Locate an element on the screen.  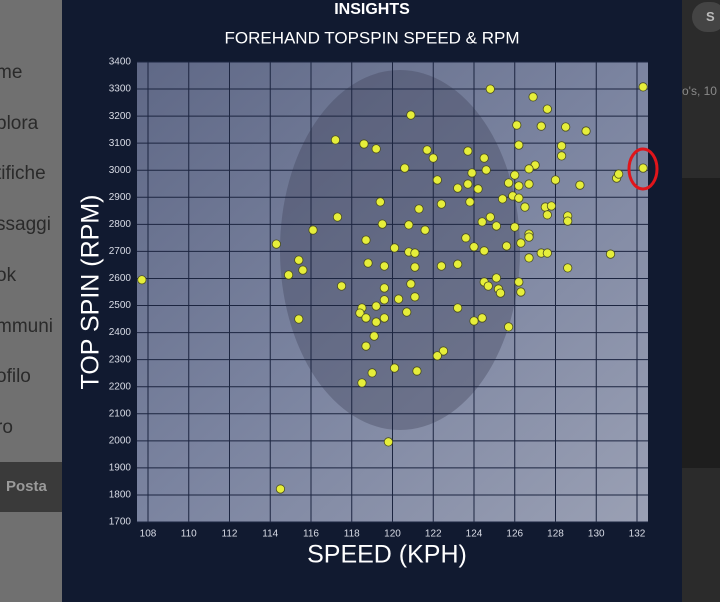
y-tick-label: 3000 is located at coordinates (120, 170).